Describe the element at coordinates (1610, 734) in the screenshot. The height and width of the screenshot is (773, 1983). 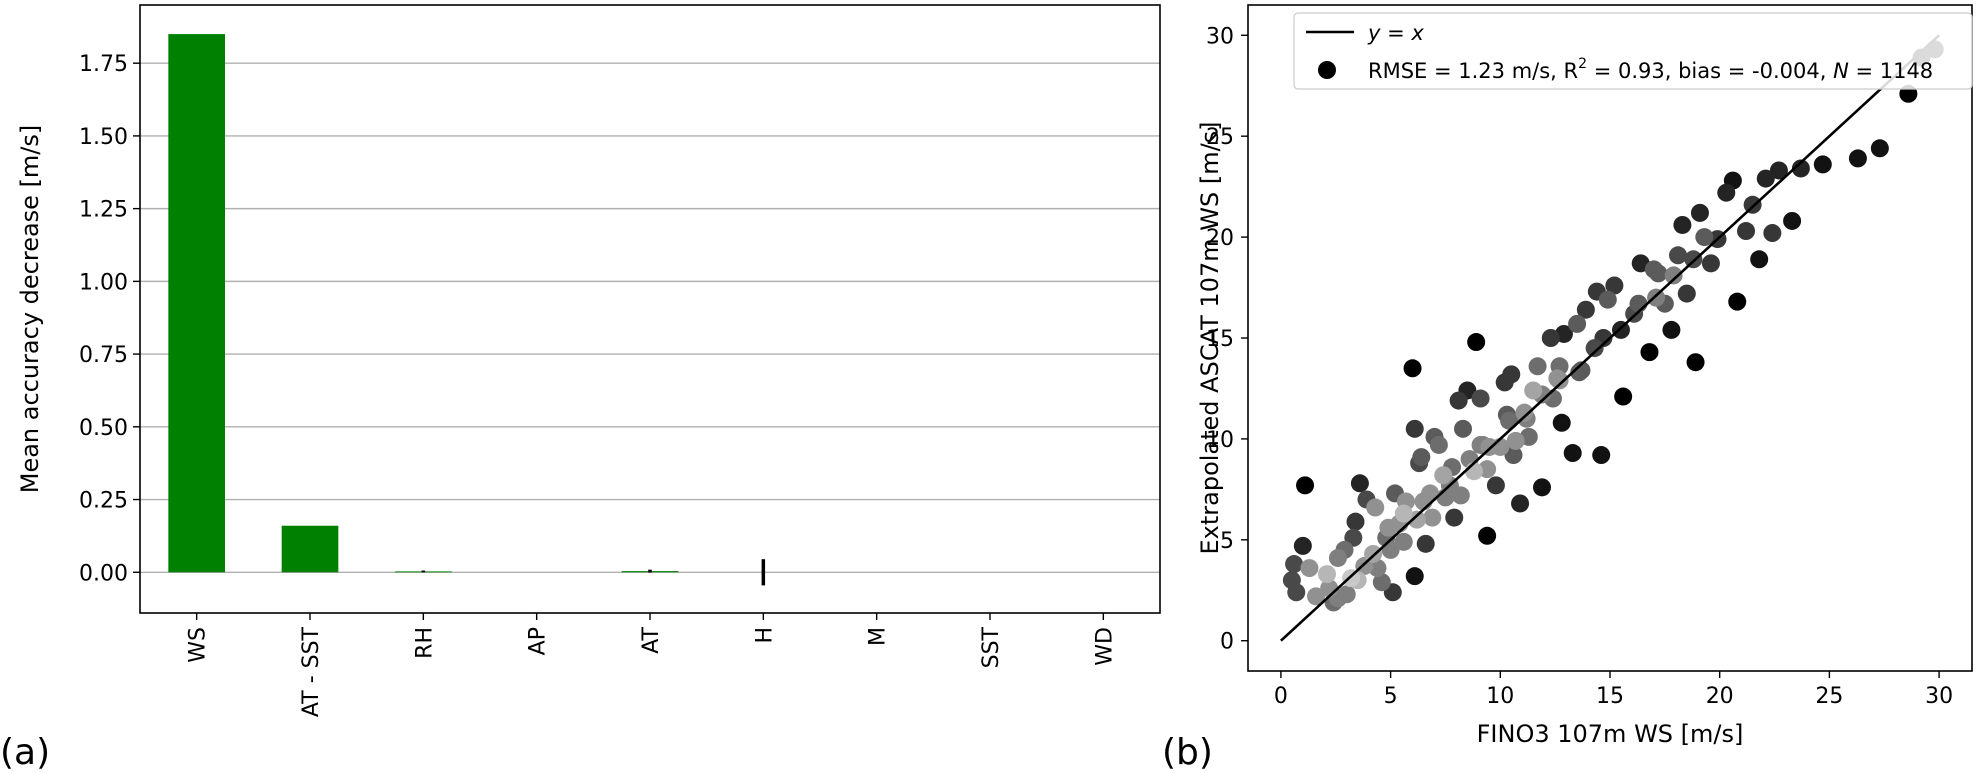
I see `x-axis-label: FINO3 107m WS [m/s]` at that location.